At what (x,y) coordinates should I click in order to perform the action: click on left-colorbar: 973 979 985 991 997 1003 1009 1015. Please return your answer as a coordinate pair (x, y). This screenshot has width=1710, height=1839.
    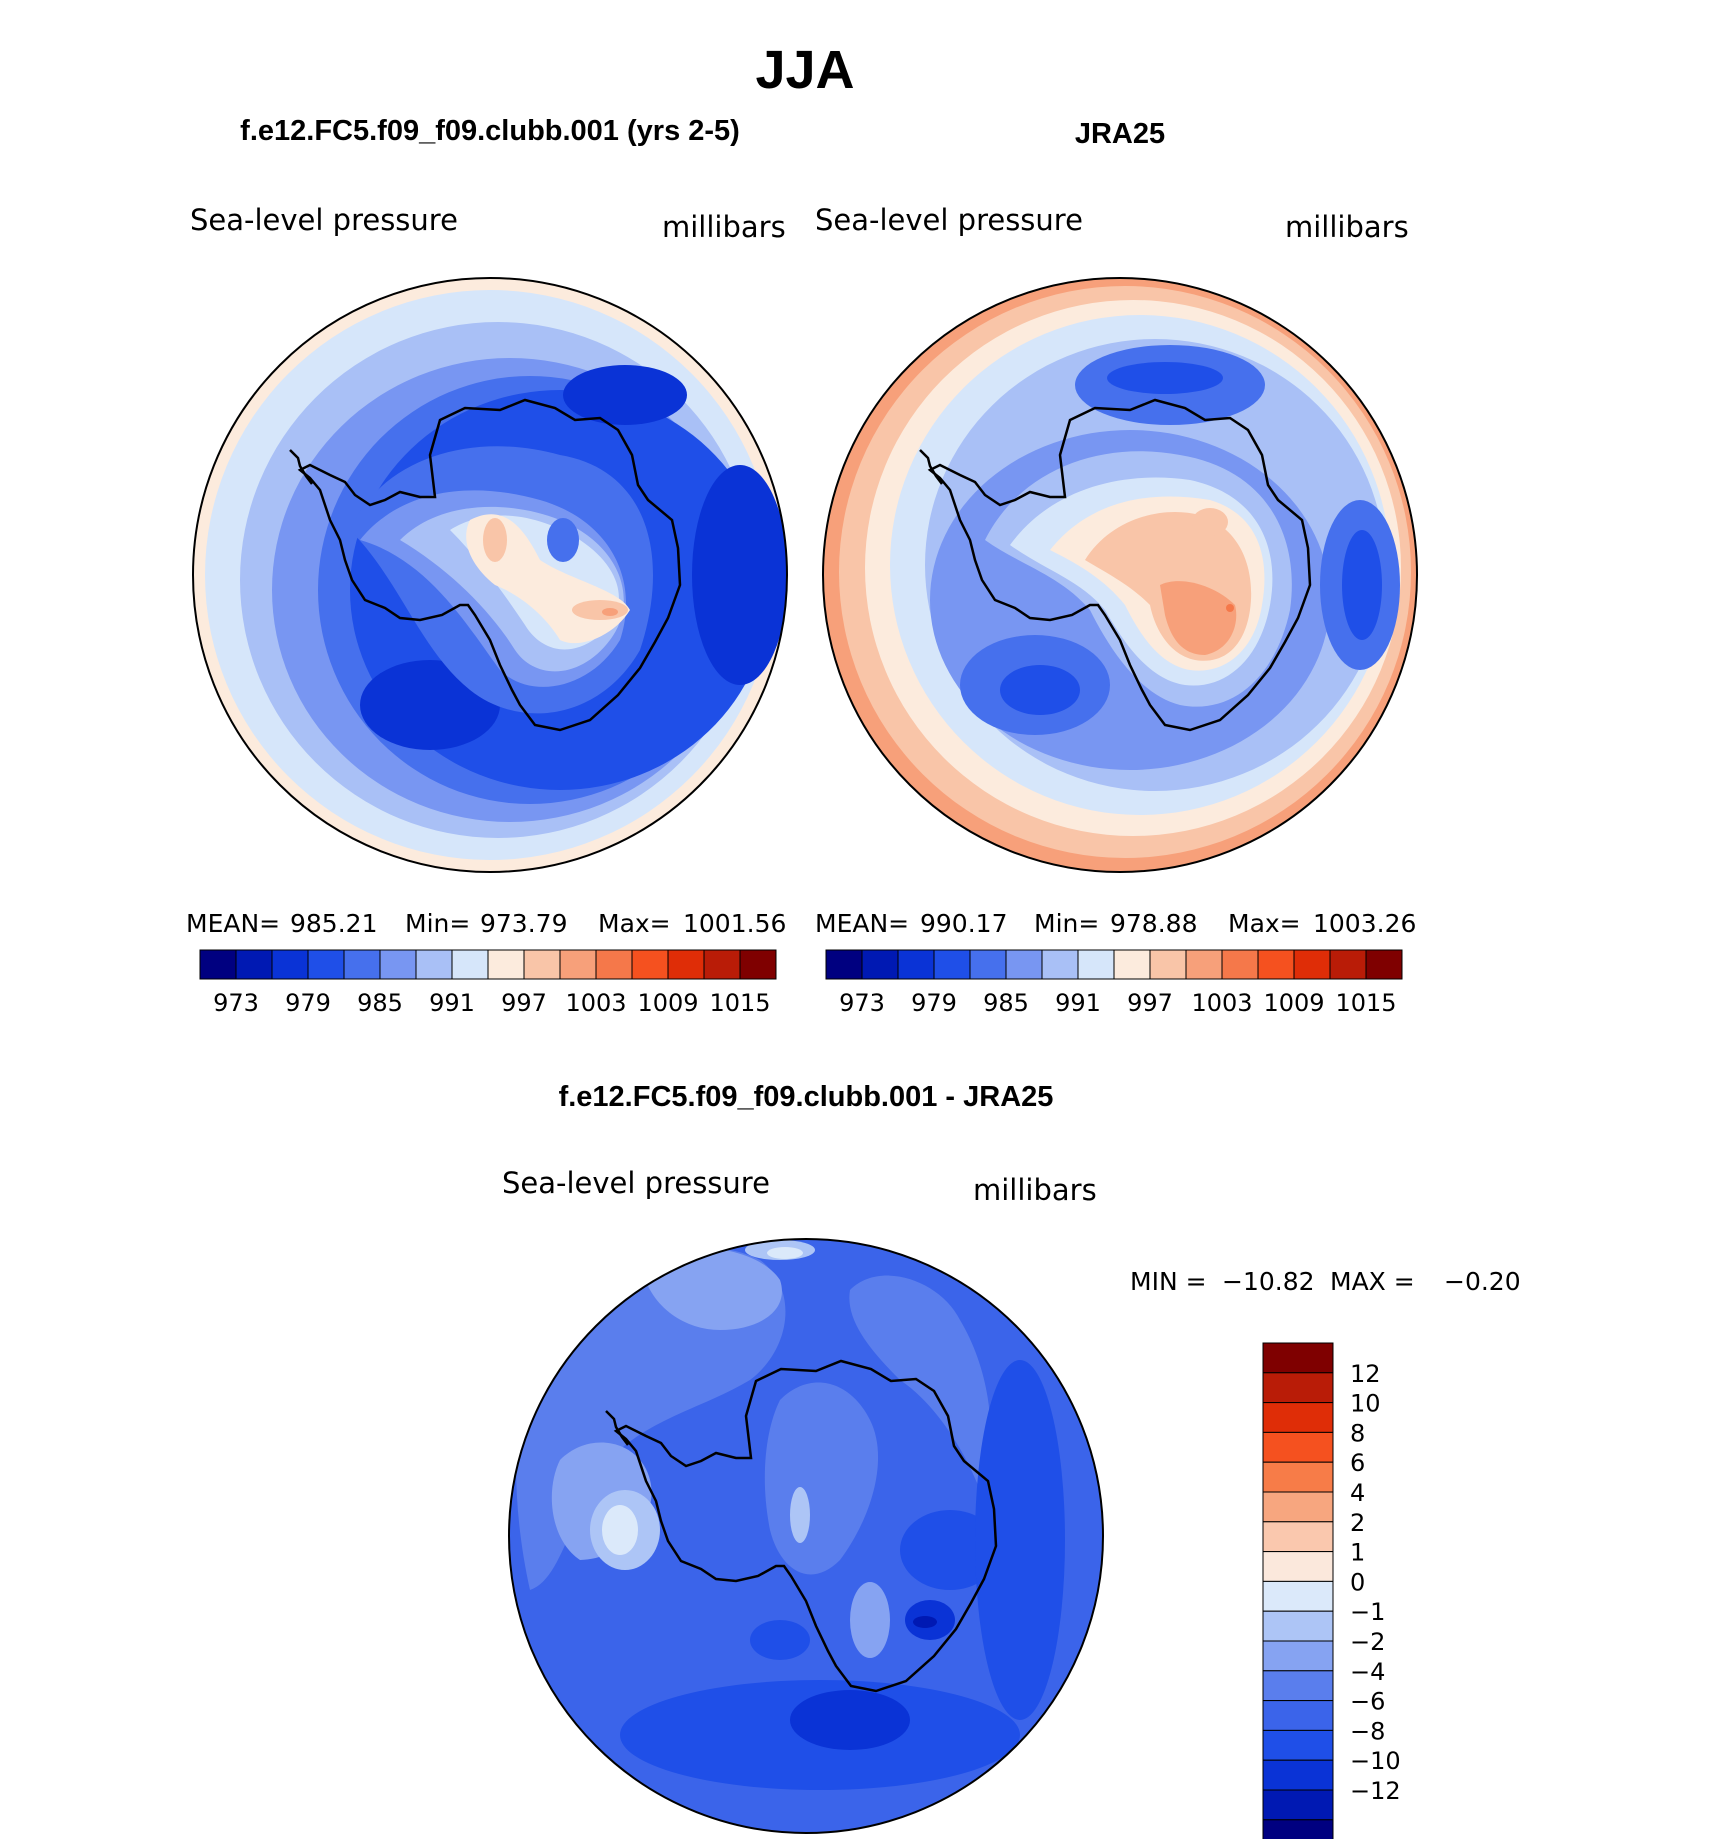
    Looking at the image, I should click on (488, 983).